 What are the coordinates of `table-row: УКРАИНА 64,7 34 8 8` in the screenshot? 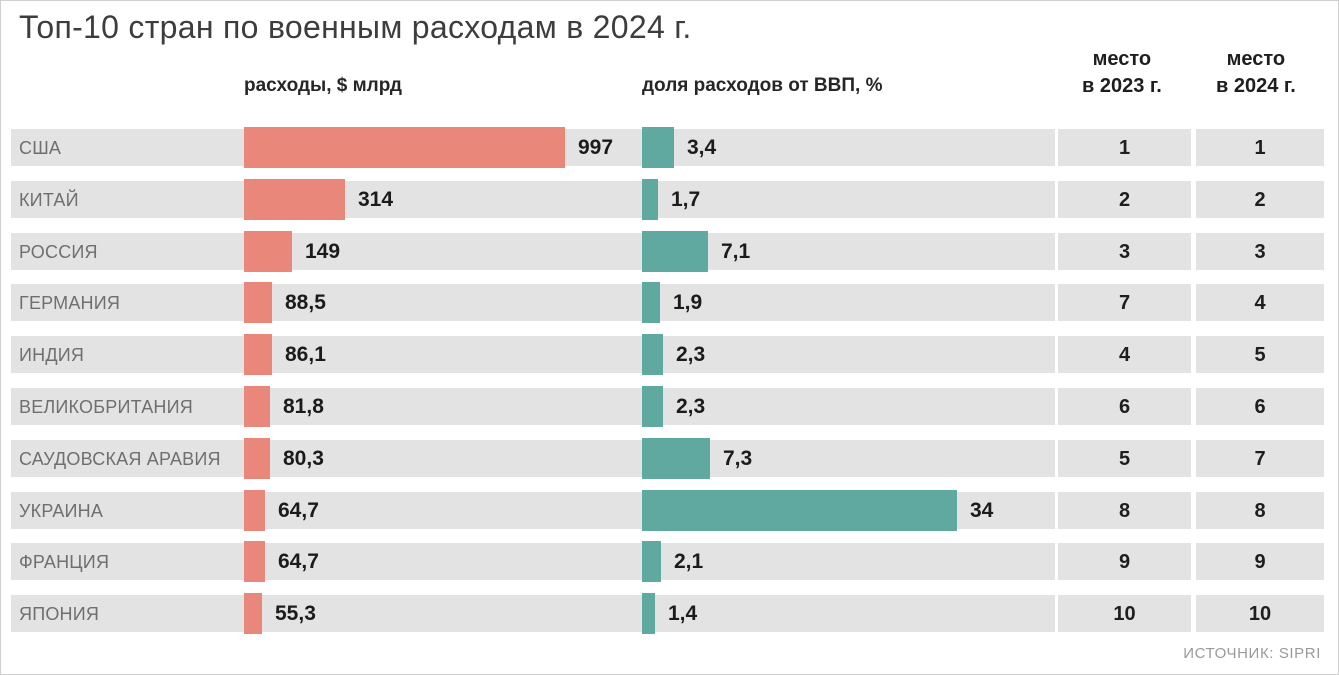 It's located at (669, 510).